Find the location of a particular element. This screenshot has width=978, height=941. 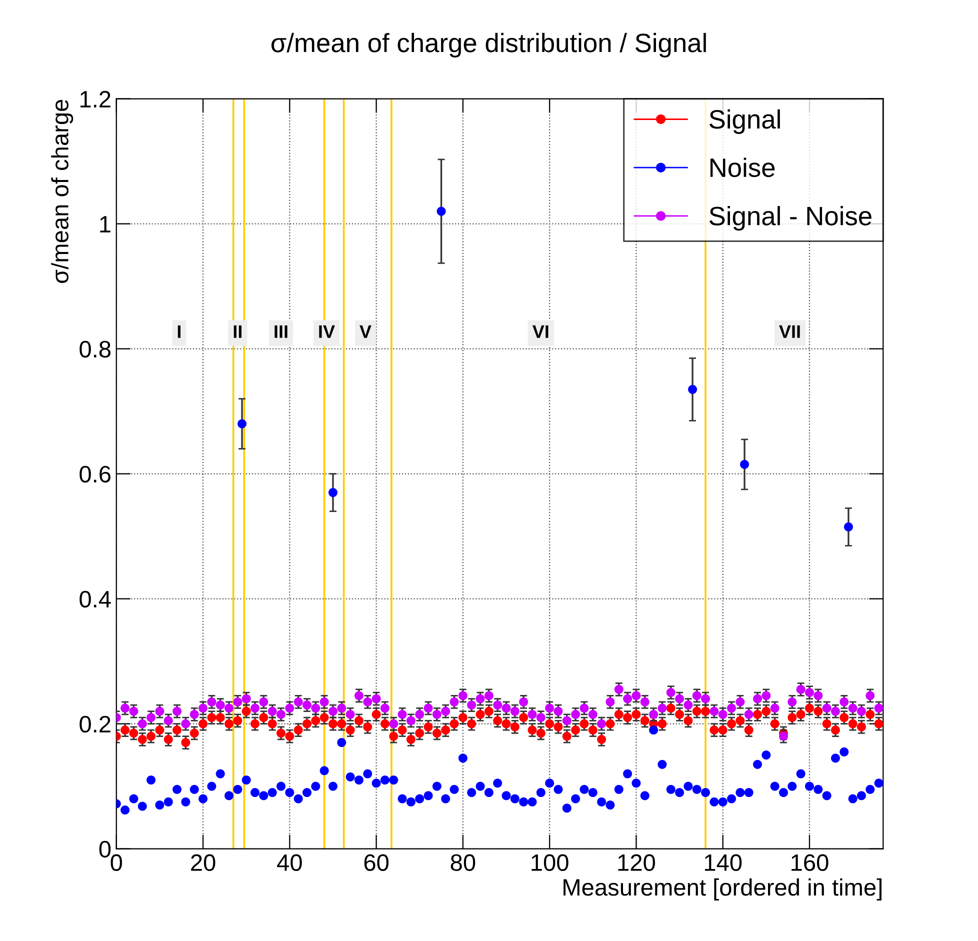

y-axis-title: σ/mean of charge is located at coordinates (62, 191).